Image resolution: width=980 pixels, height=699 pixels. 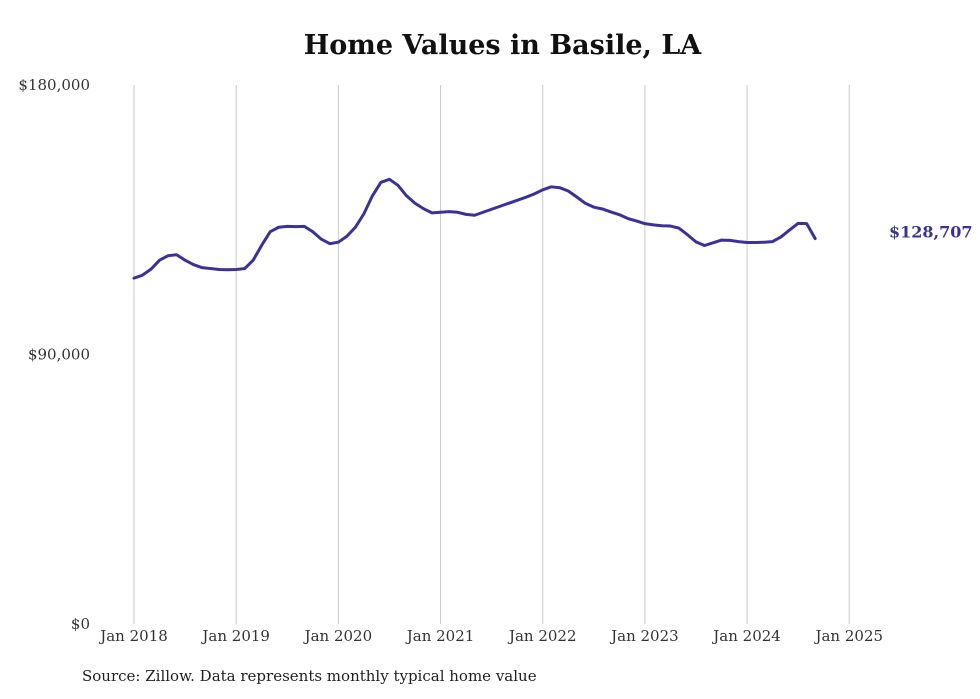 I want to click on y-tick-label: $90,000, so click(x=59, y=355).